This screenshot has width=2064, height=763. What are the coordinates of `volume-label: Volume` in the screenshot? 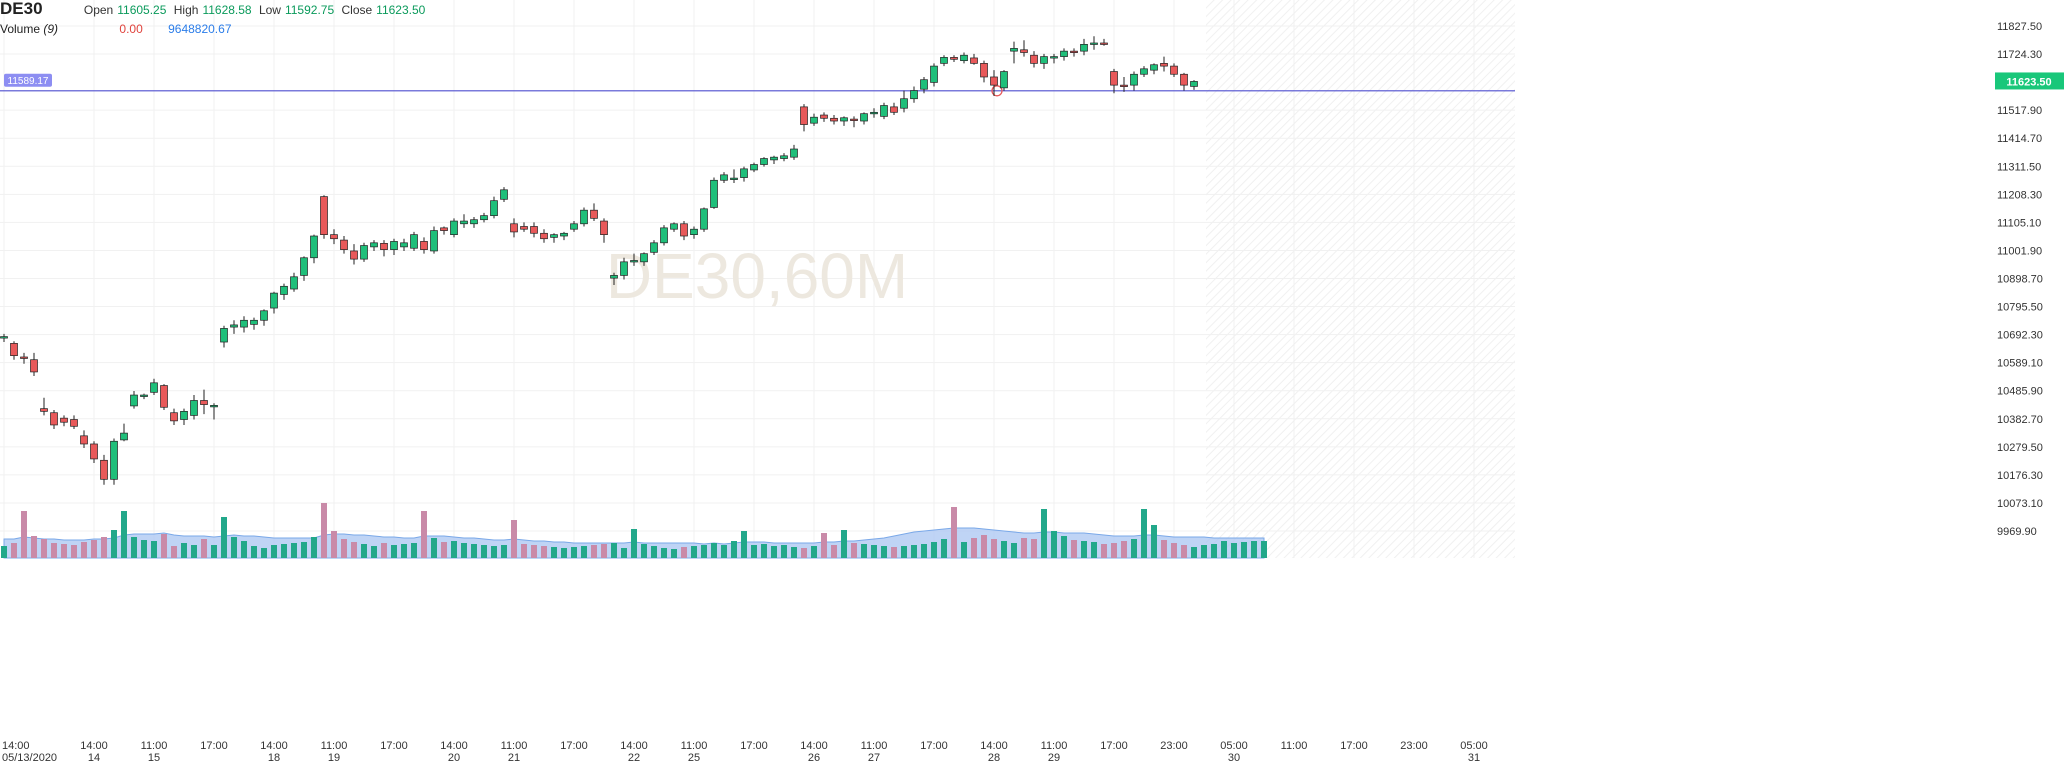 It's located at (20, 29).